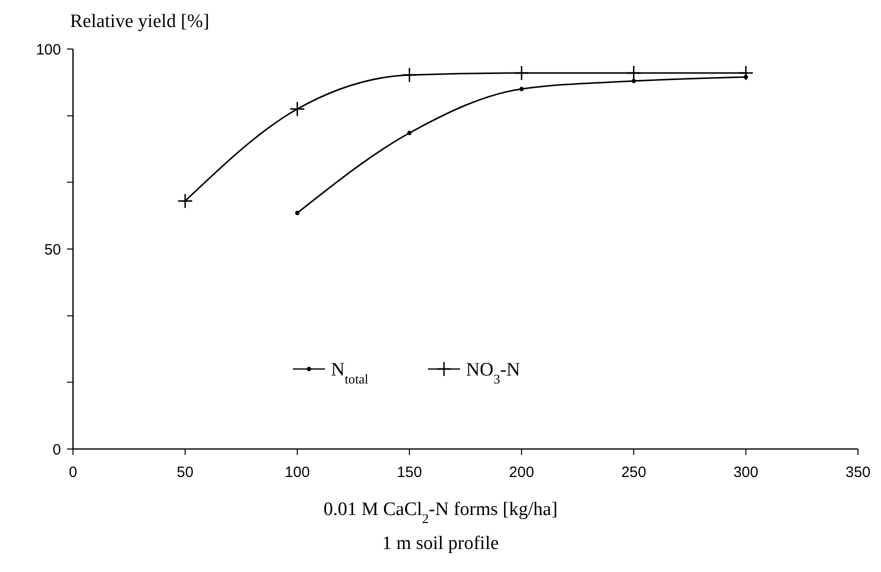 This screenshot has width=881, height=572. I want to click on legend-label: NO$_{3}$-N, so click(493, 373).